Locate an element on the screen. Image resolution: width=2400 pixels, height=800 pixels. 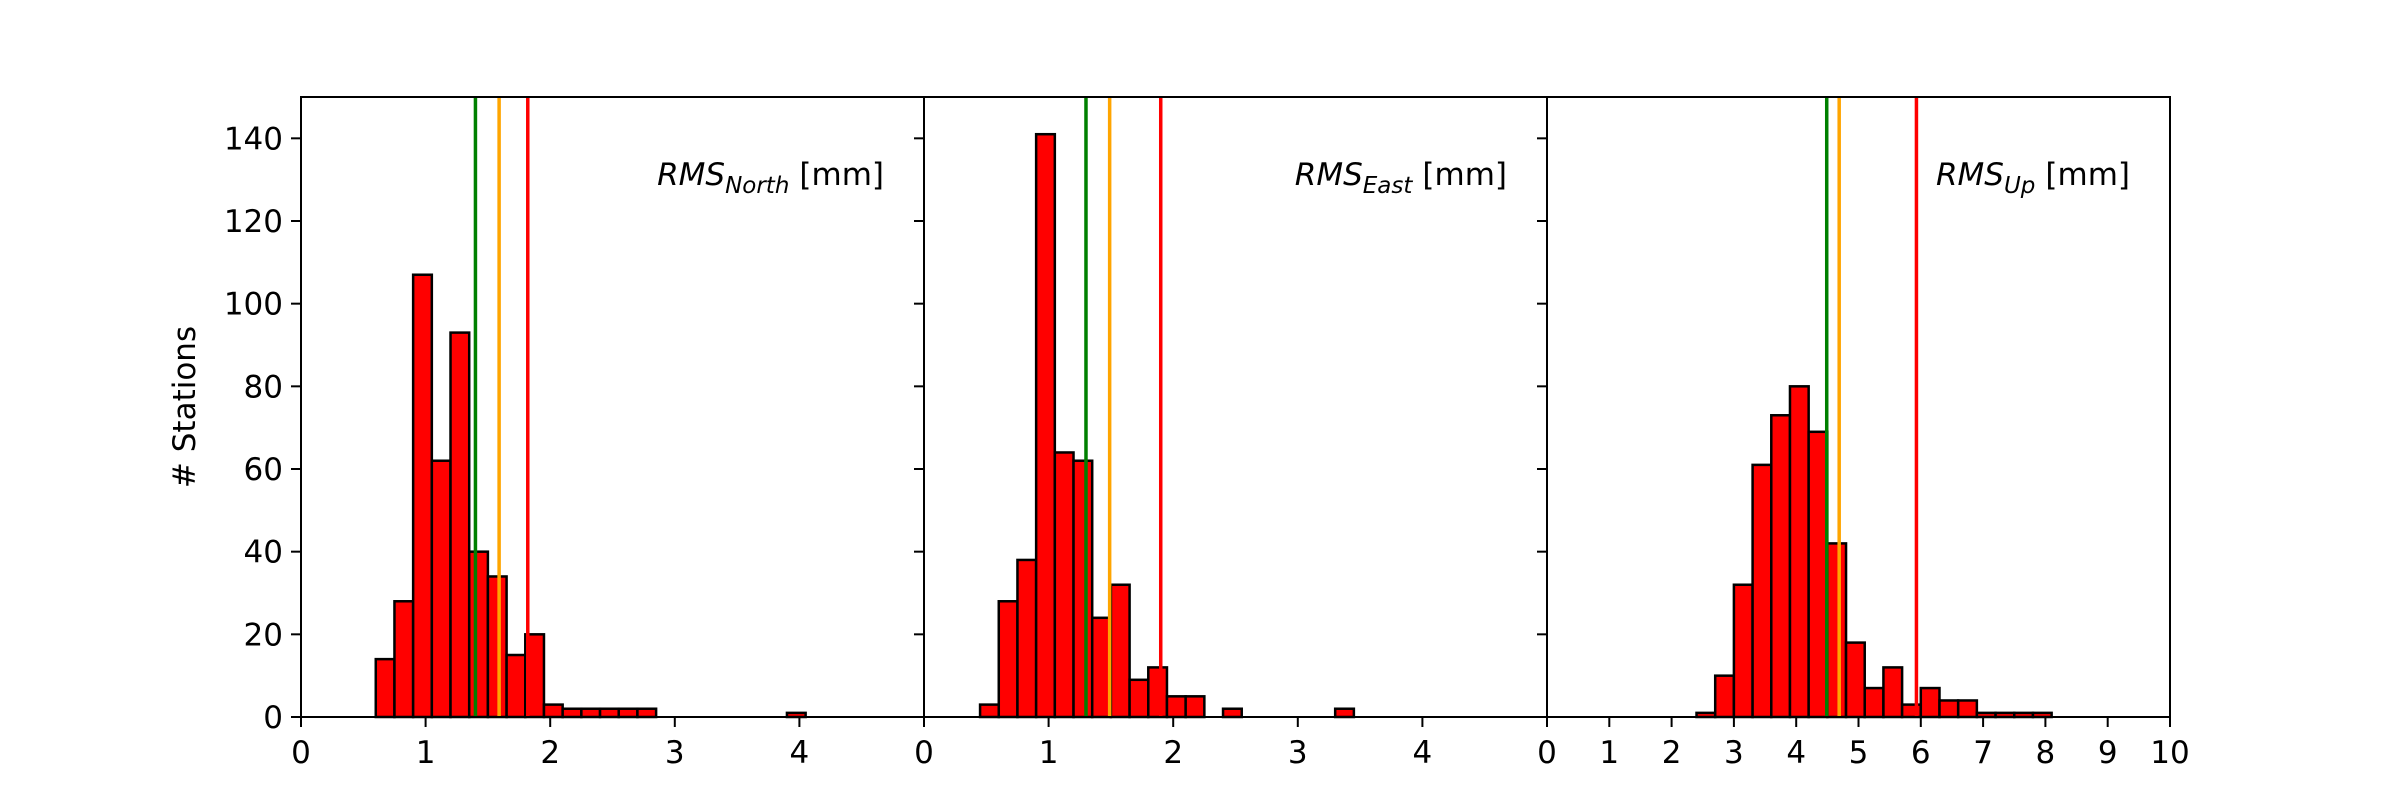
panel-label: RMSNorth [mm] is located at coordinates (770, 178).